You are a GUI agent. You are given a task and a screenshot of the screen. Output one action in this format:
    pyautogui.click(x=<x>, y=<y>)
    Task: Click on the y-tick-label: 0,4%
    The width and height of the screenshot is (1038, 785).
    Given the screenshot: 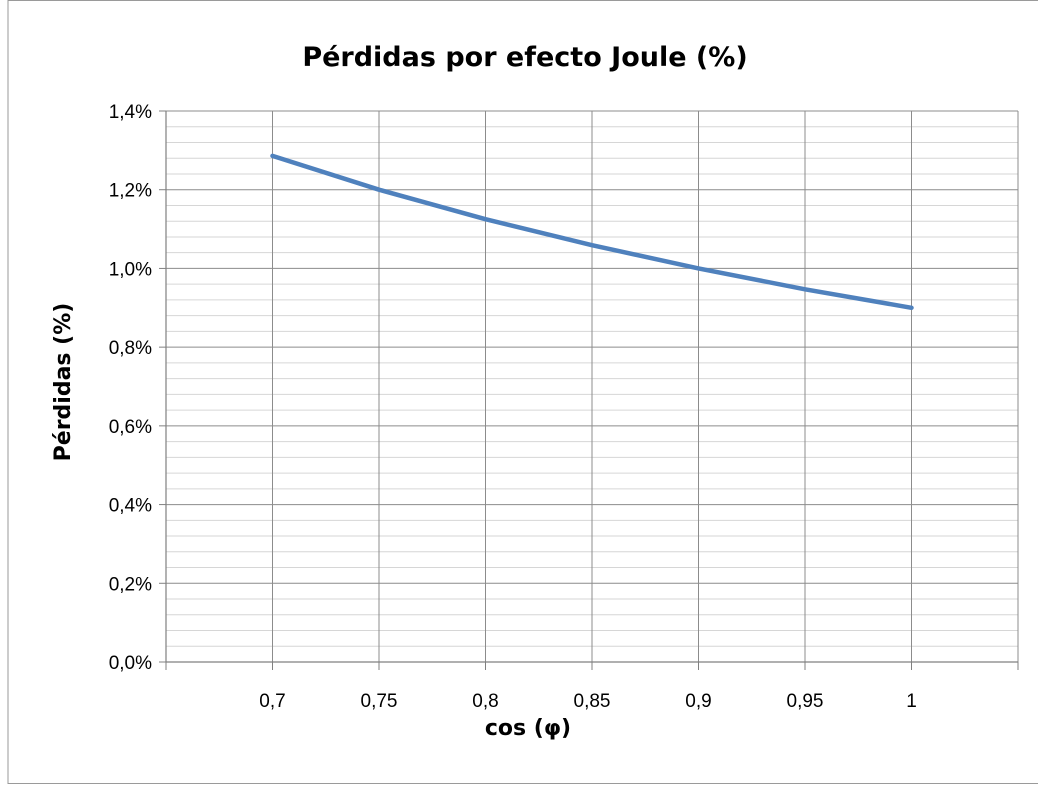 What is the action you would take?
    pyautogui.click(x=130, y=506)
    